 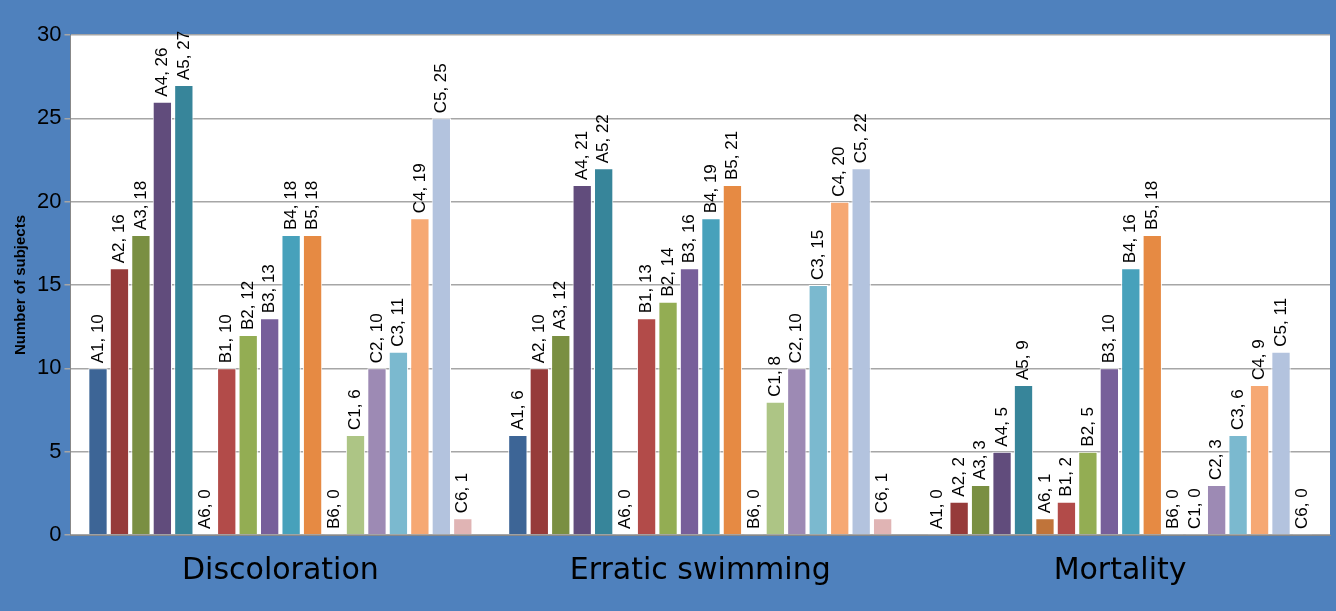 What do you see at coordinates (398, 322) in the screenshot?
I see `data-label: C3, 11` at bounding box center [398, 322].